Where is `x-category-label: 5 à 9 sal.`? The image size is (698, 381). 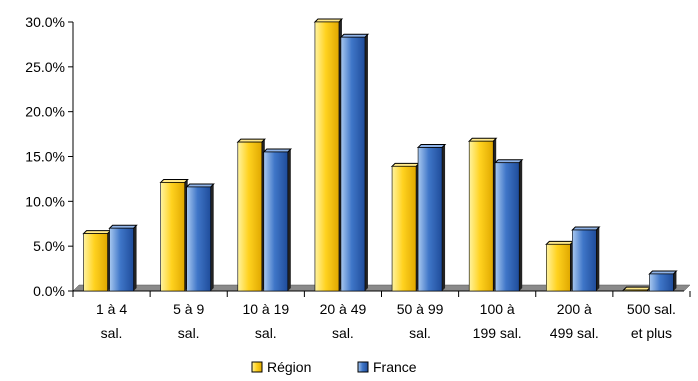 x-category-label: 5 à 9 sal. is located at coordinates (188, 321).